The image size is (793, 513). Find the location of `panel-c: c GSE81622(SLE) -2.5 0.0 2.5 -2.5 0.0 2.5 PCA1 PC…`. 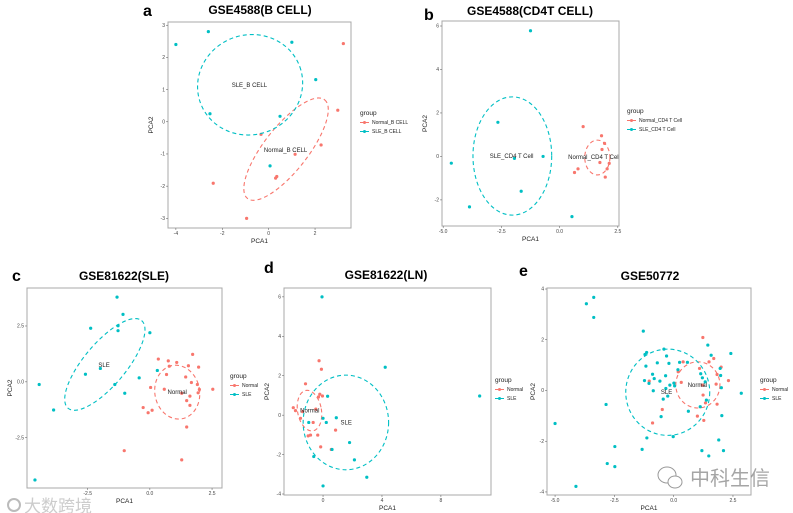

panel-c: c GSE81622(SLE) -2.5 0.0 2.5 -2.5 0.0 2.5 PCA1 PC… is located at coordinates (132, 386).